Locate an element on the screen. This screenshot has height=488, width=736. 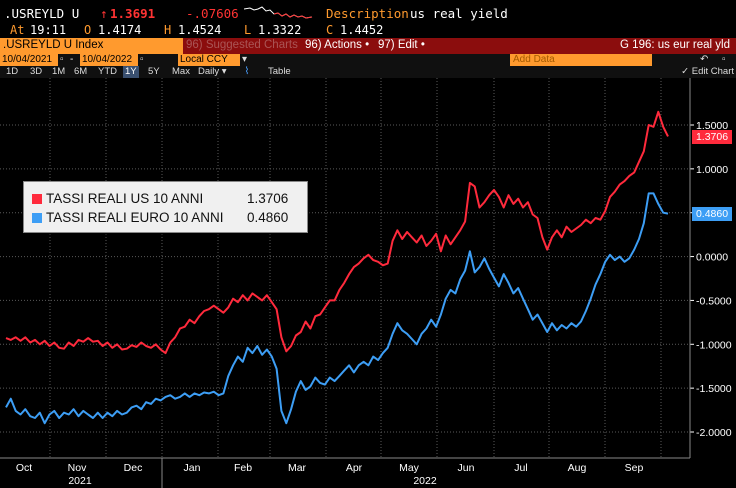
description-value: us real yield is located at coordinates (459, 13).